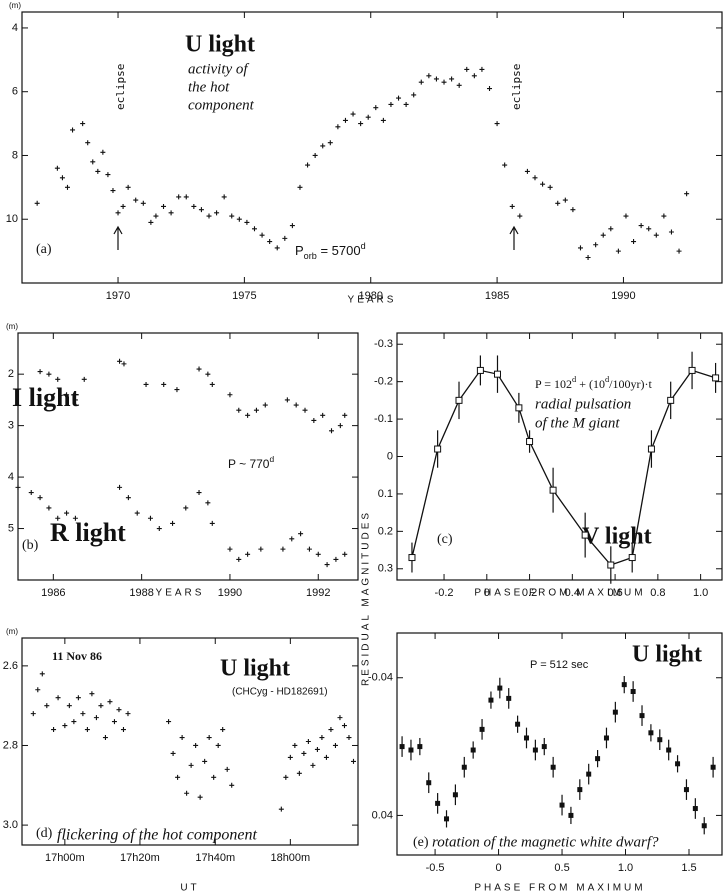  I want to click on x-tick-label: 1990, so click(230, 593).